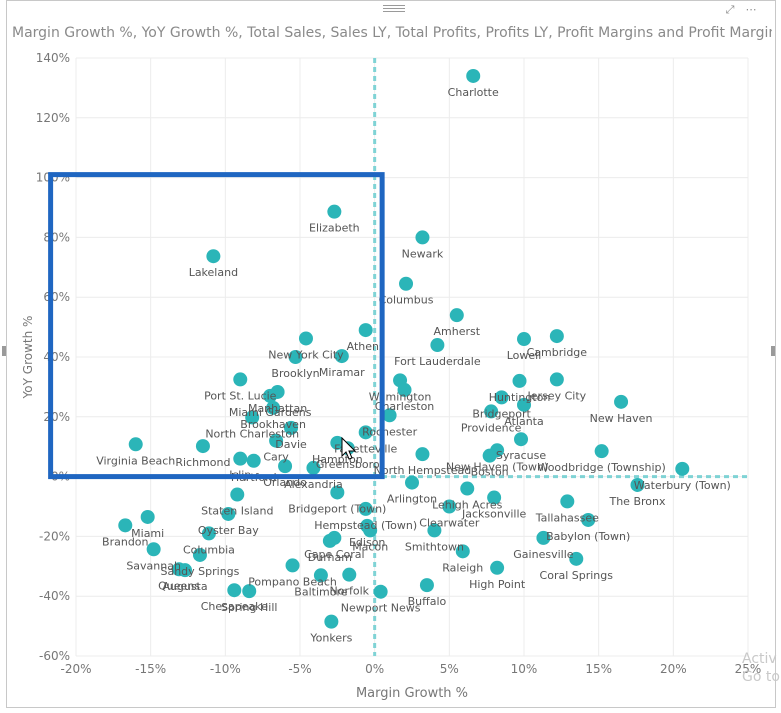 This screenshot has width=781, height=713. What do you see at coordinates (330, 638) in the screenshot?
I see `data-label: Yonkers` at bounding box center [330, 638].